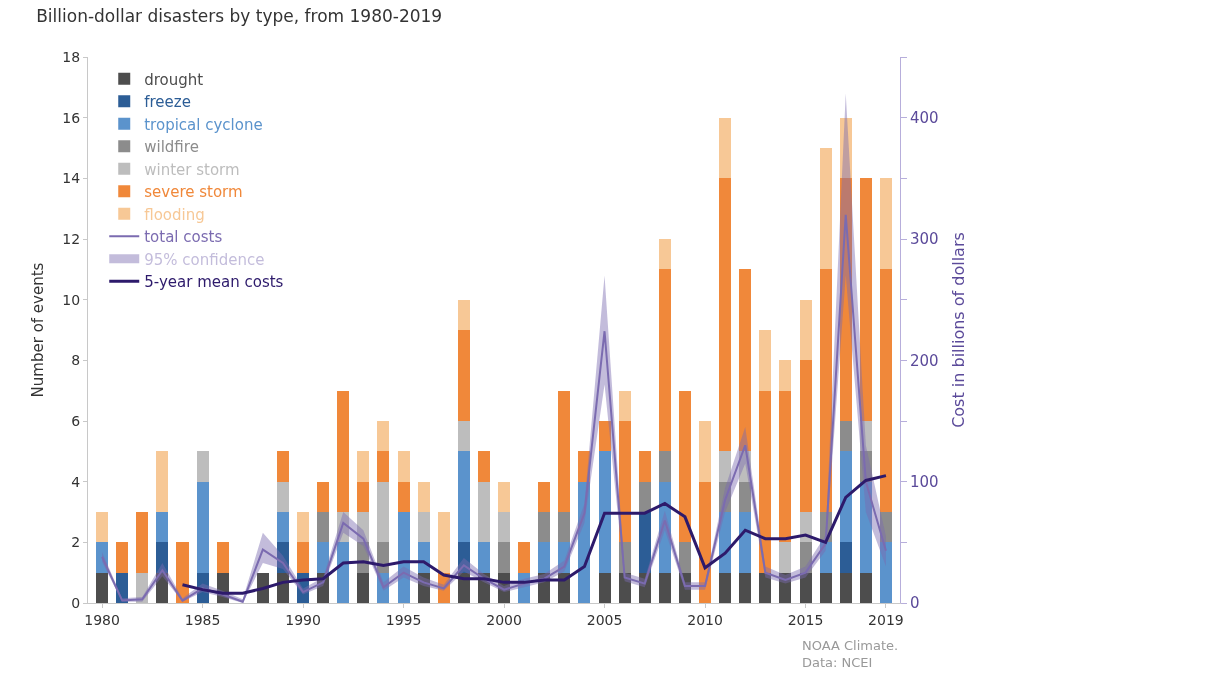  Describe the element at coordinates (76, 481) in the screenshot. I see `y-tick-label: 4` at that location.